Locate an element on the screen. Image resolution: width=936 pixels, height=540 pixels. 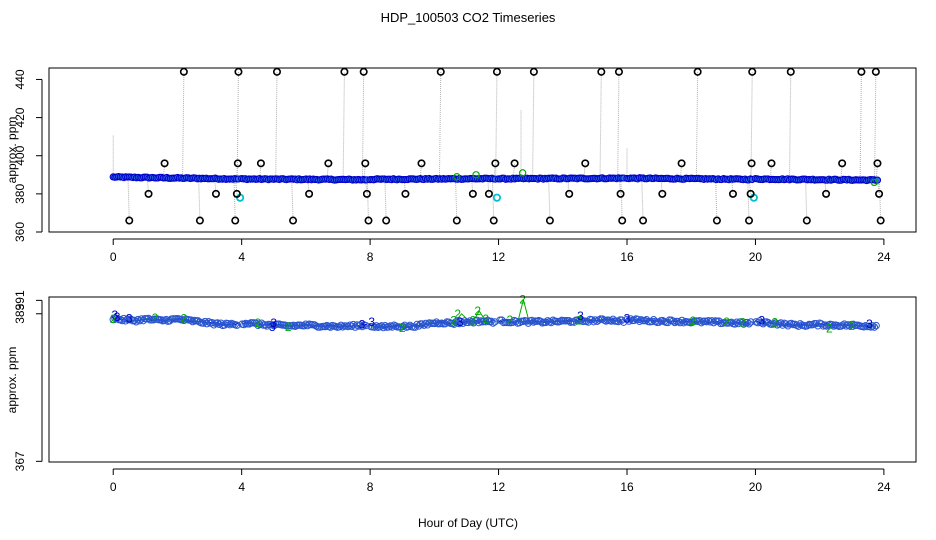
chart-title: HDP_100503 CO2 Timeseries is located at coordinates (468, 17).